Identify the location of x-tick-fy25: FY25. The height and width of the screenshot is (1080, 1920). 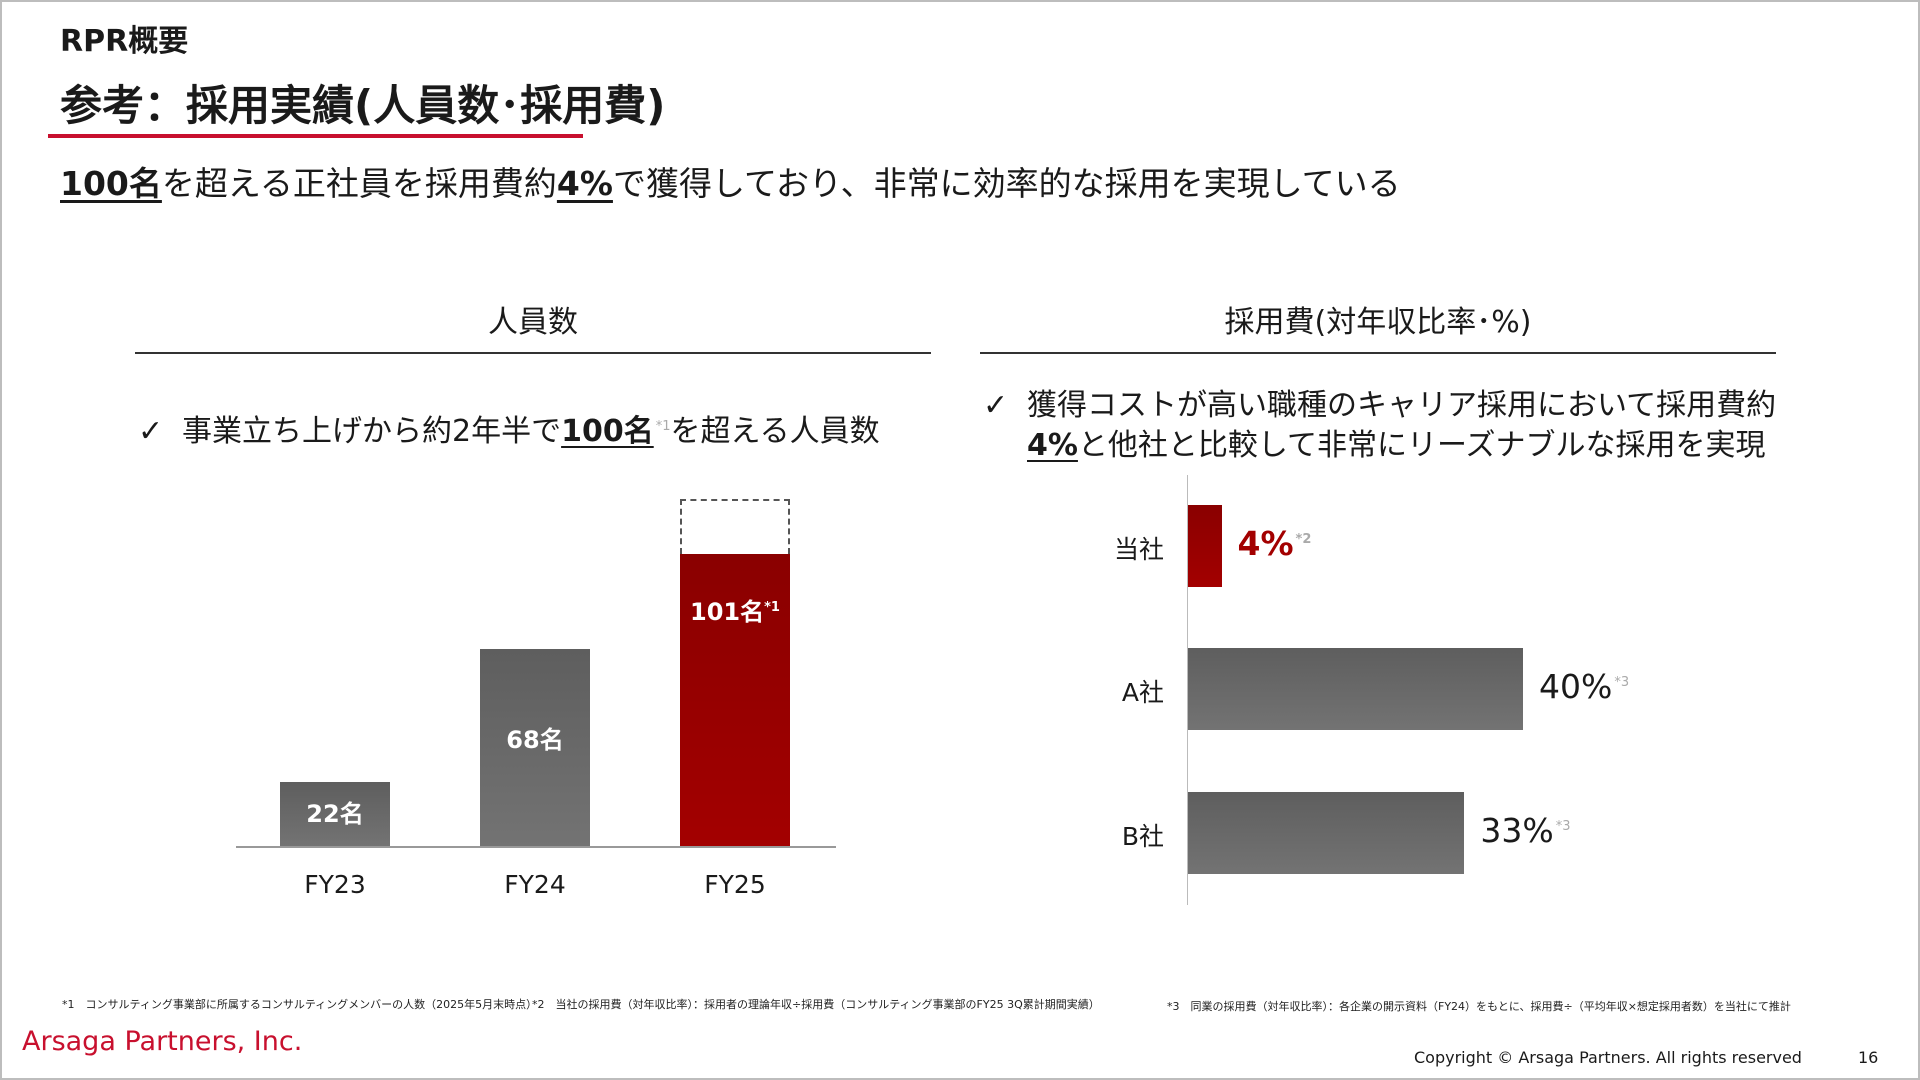
(735, 884).